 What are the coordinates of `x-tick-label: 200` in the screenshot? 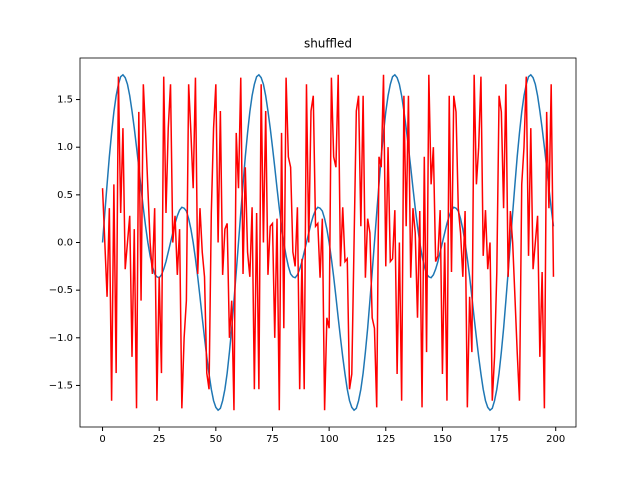 It's located at (555, 439).